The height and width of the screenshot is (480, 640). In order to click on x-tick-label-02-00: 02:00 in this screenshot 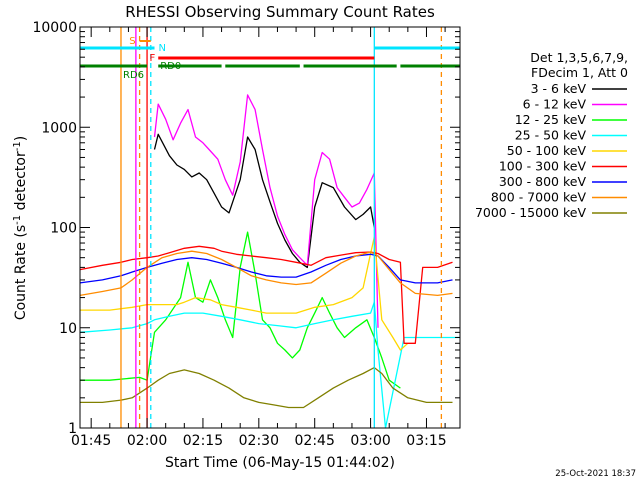, I will do `click(147, 441)`.